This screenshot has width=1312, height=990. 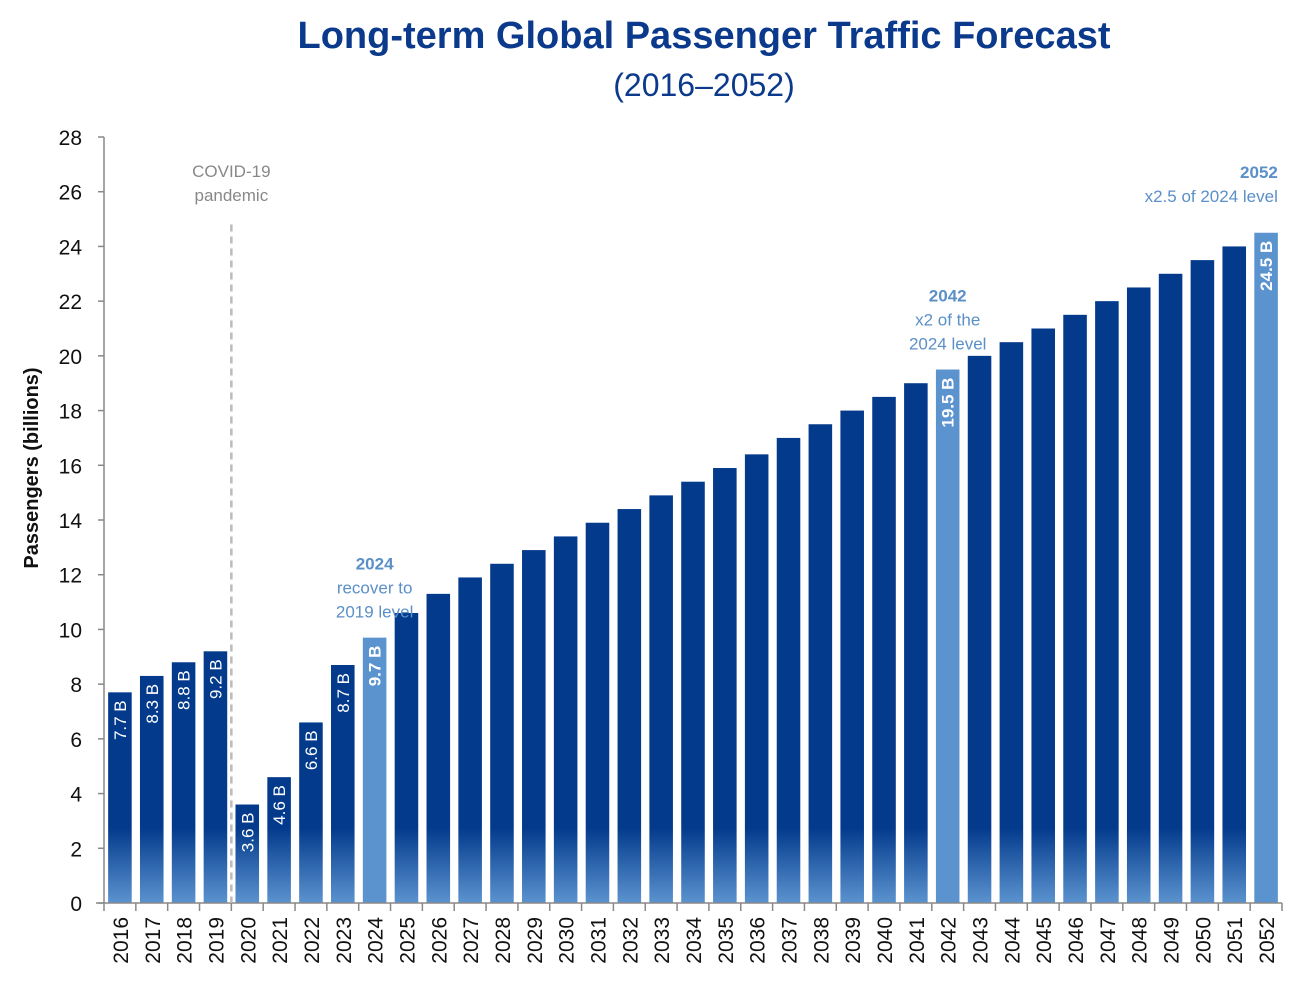 What do you see at coordinates (1266, 567) in the screenshot?
I see `bar-2052` at bounding box center [1266, 567].